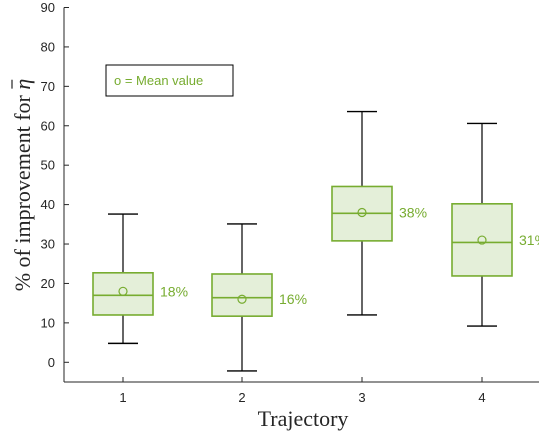 The image size is (539, 435). I want to click on y-ticks: 0 10 20 30 40 50 60 70 80 90, so click(55, 185).